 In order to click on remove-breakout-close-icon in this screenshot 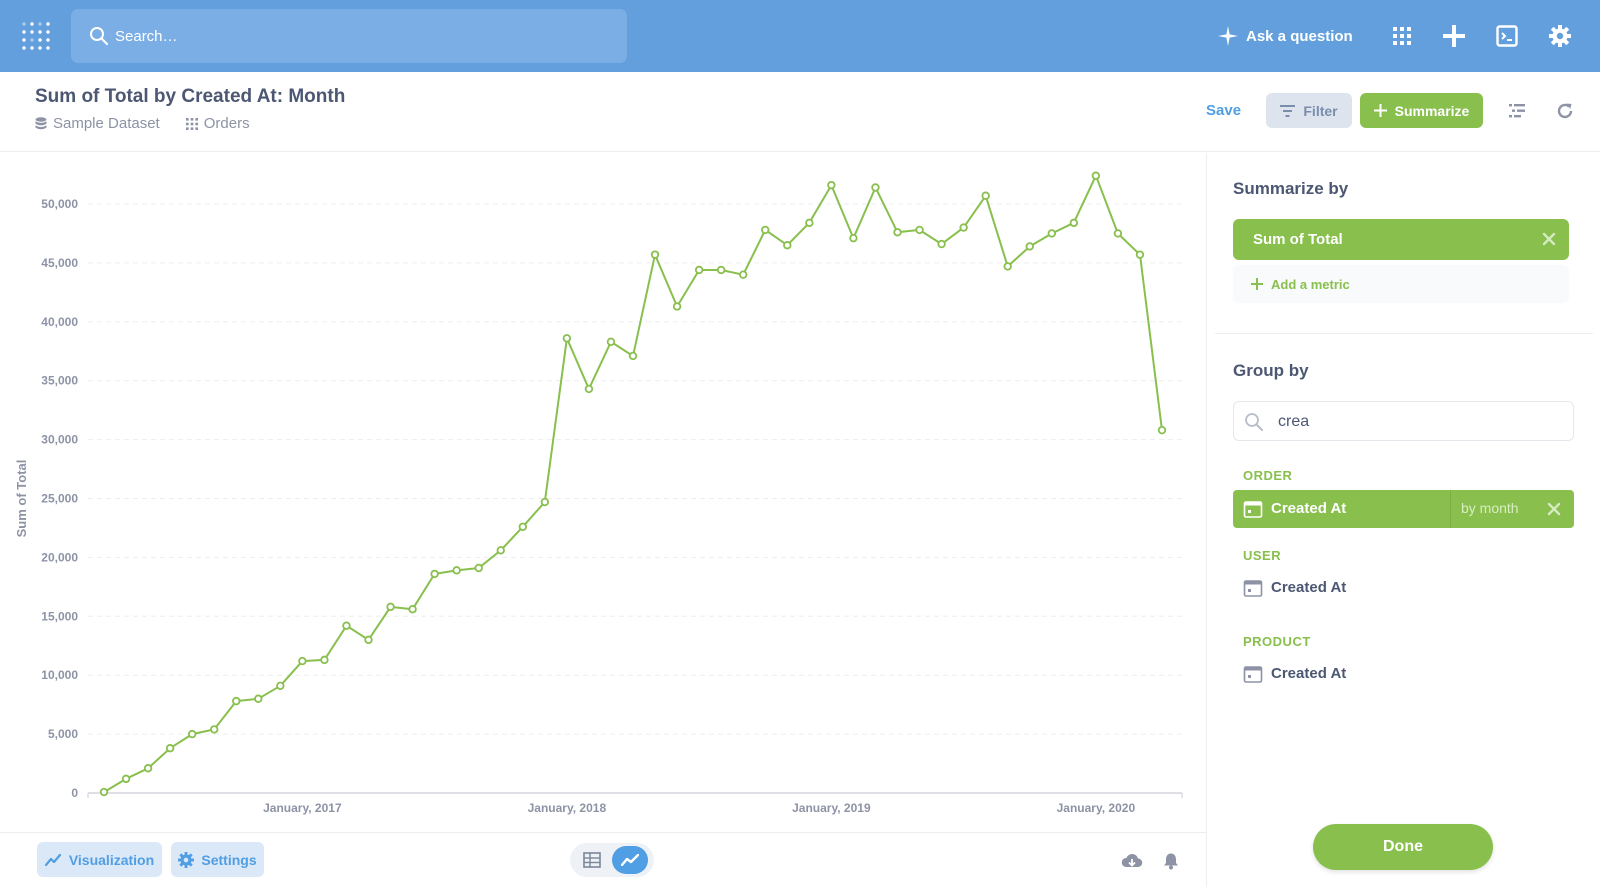, I will do `click(1554, 509)`.